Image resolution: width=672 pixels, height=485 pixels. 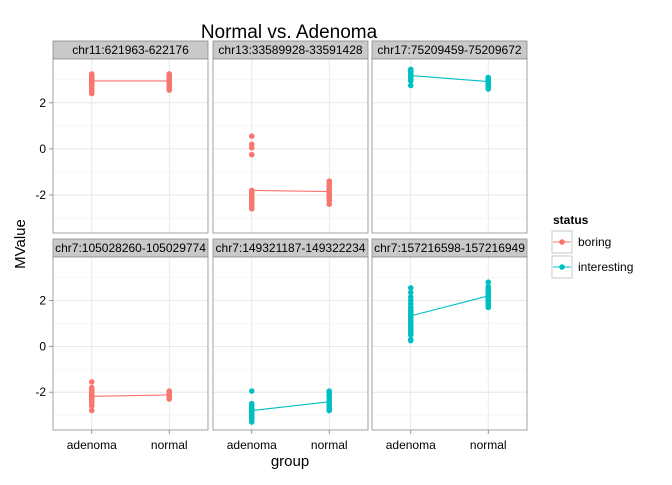 What do you see at coordinates (605, 267) in the screenshot?
I see `legend-label: interesting` at bounding box center [605, 267].